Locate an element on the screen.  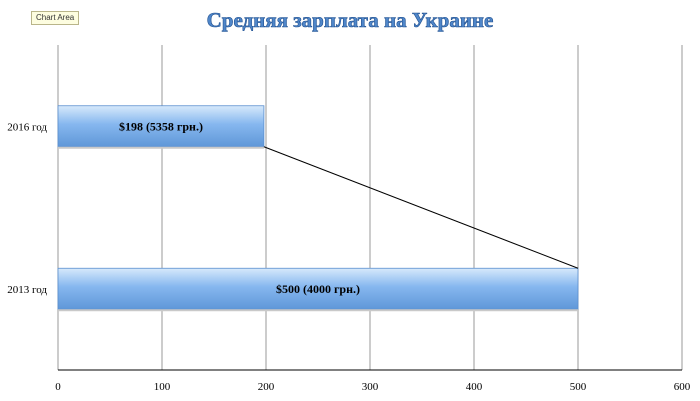
x-tick-label: 0 is located at coordinates (58, 387).